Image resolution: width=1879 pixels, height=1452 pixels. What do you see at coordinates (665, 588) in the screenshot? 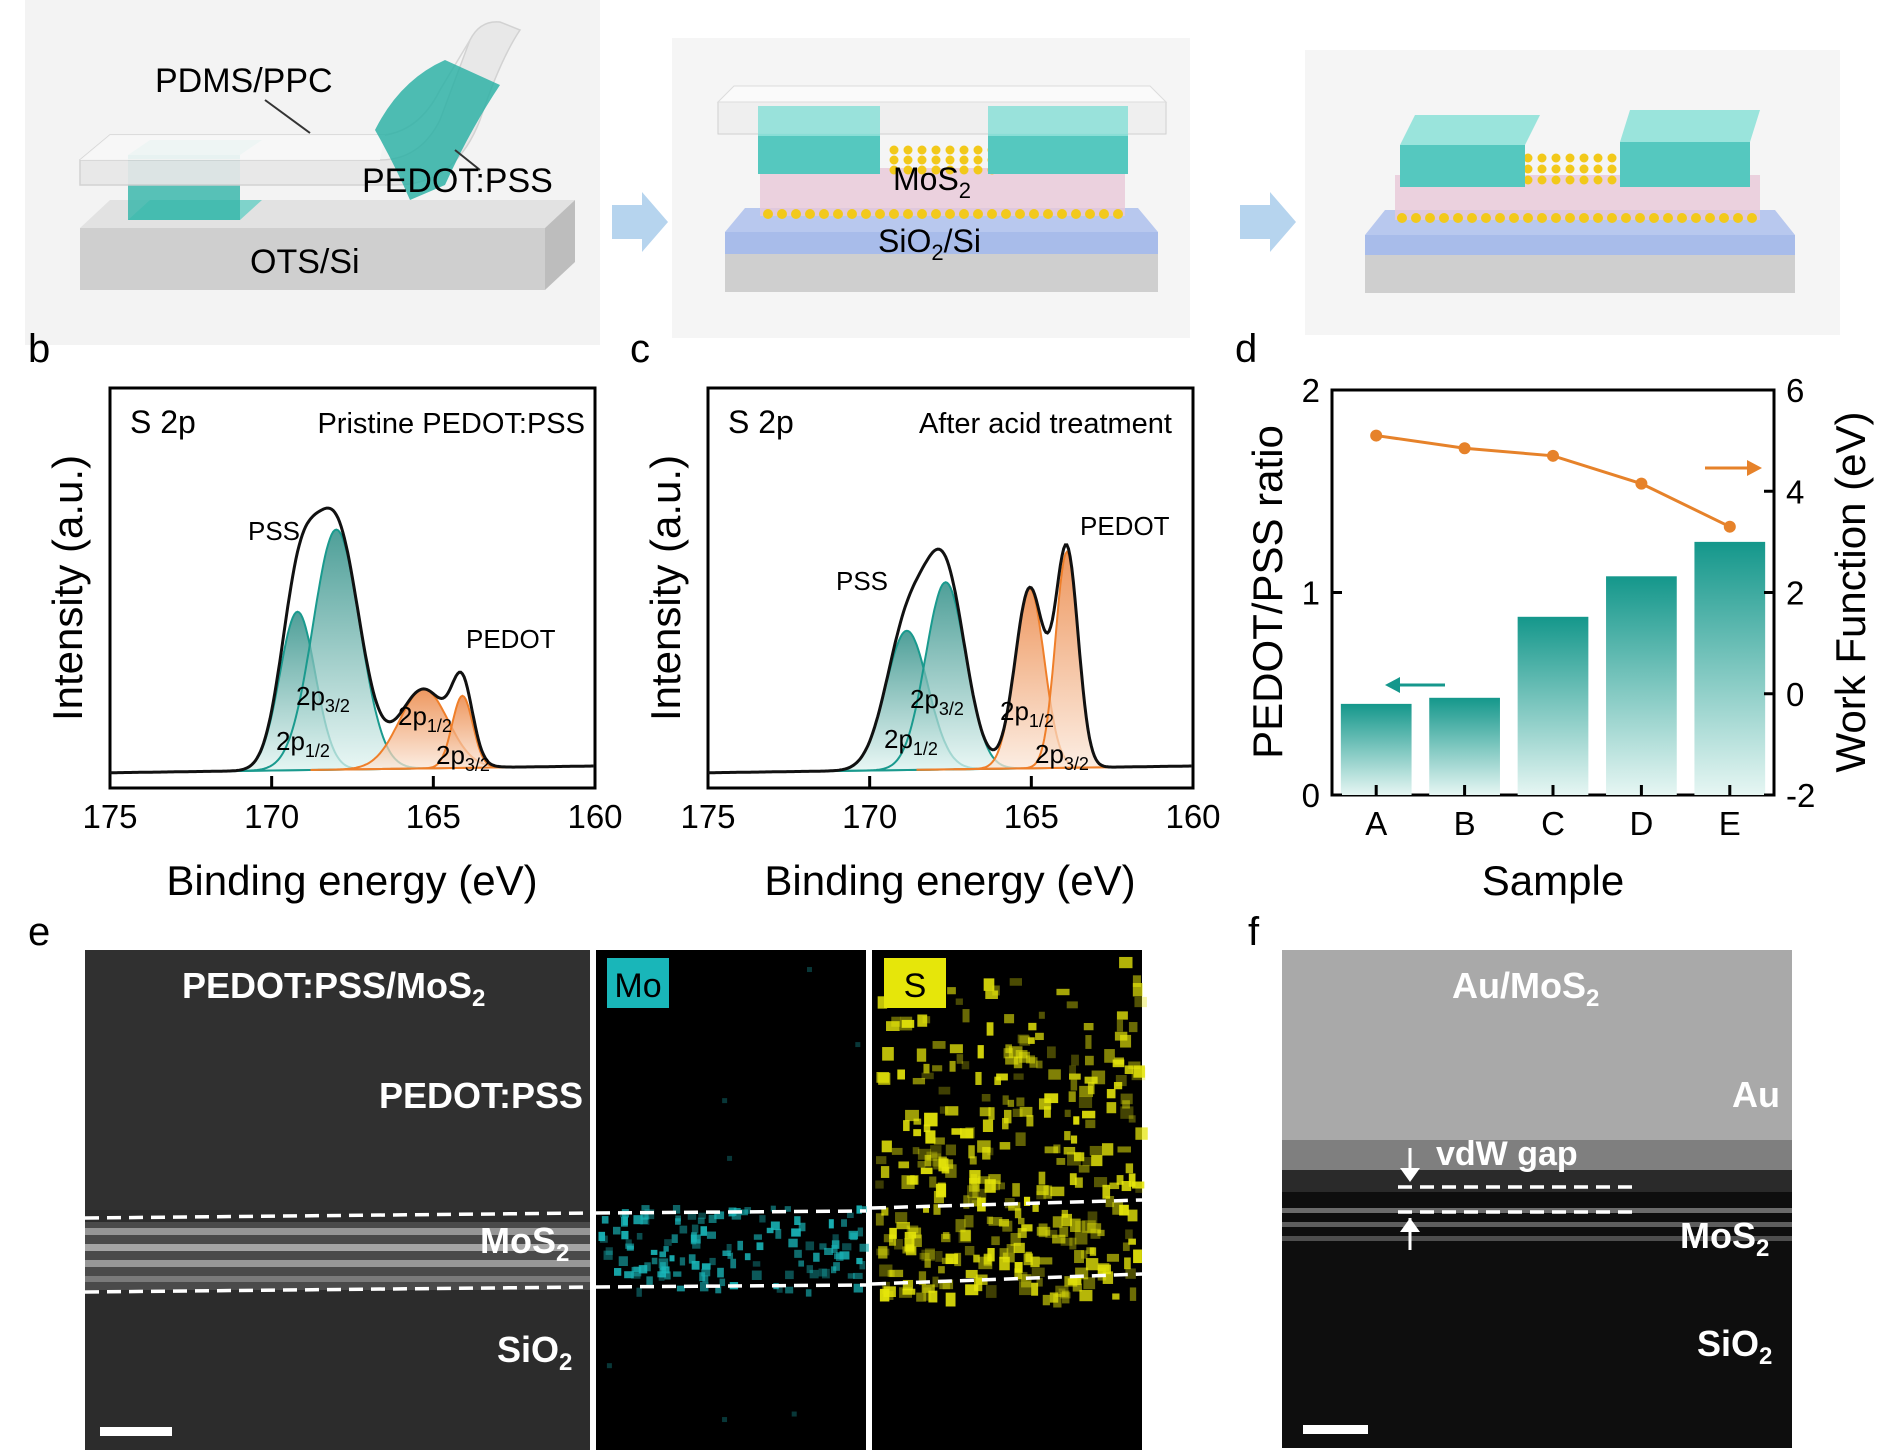
I see `y-axis-title-c: Intensity (a.u.)` at bounding box center [665, 588].